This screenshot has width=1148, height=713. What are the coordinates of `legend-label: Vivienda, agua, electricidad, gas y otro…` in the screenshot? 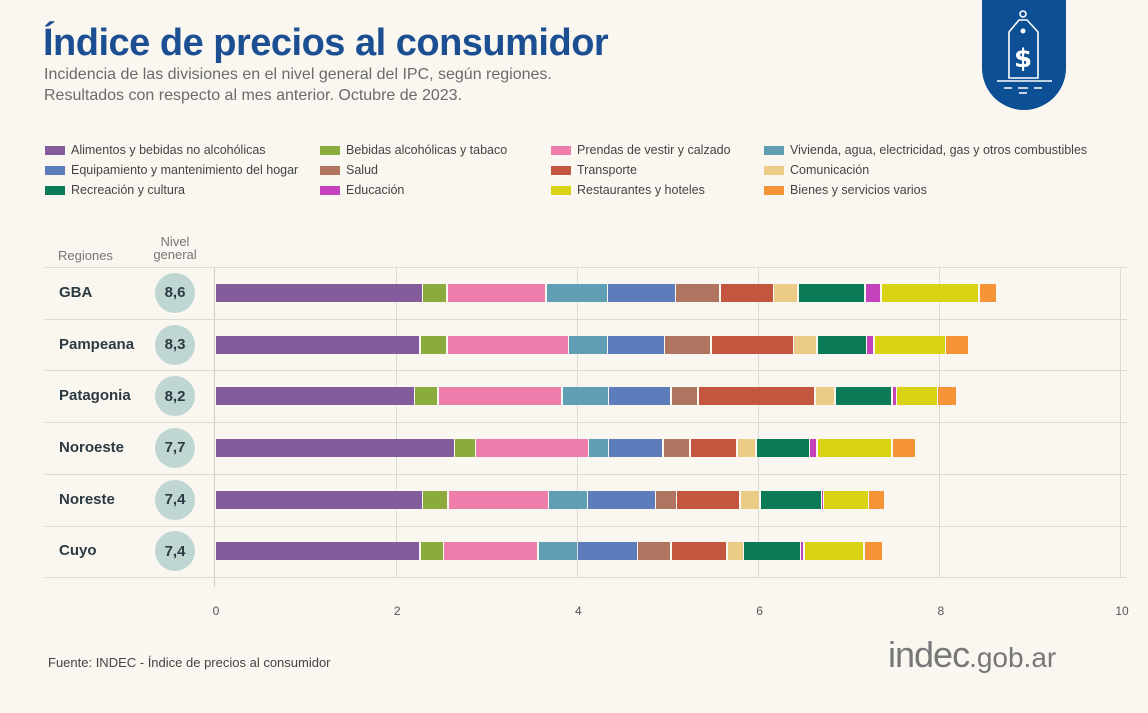 It's located at (939, 150).